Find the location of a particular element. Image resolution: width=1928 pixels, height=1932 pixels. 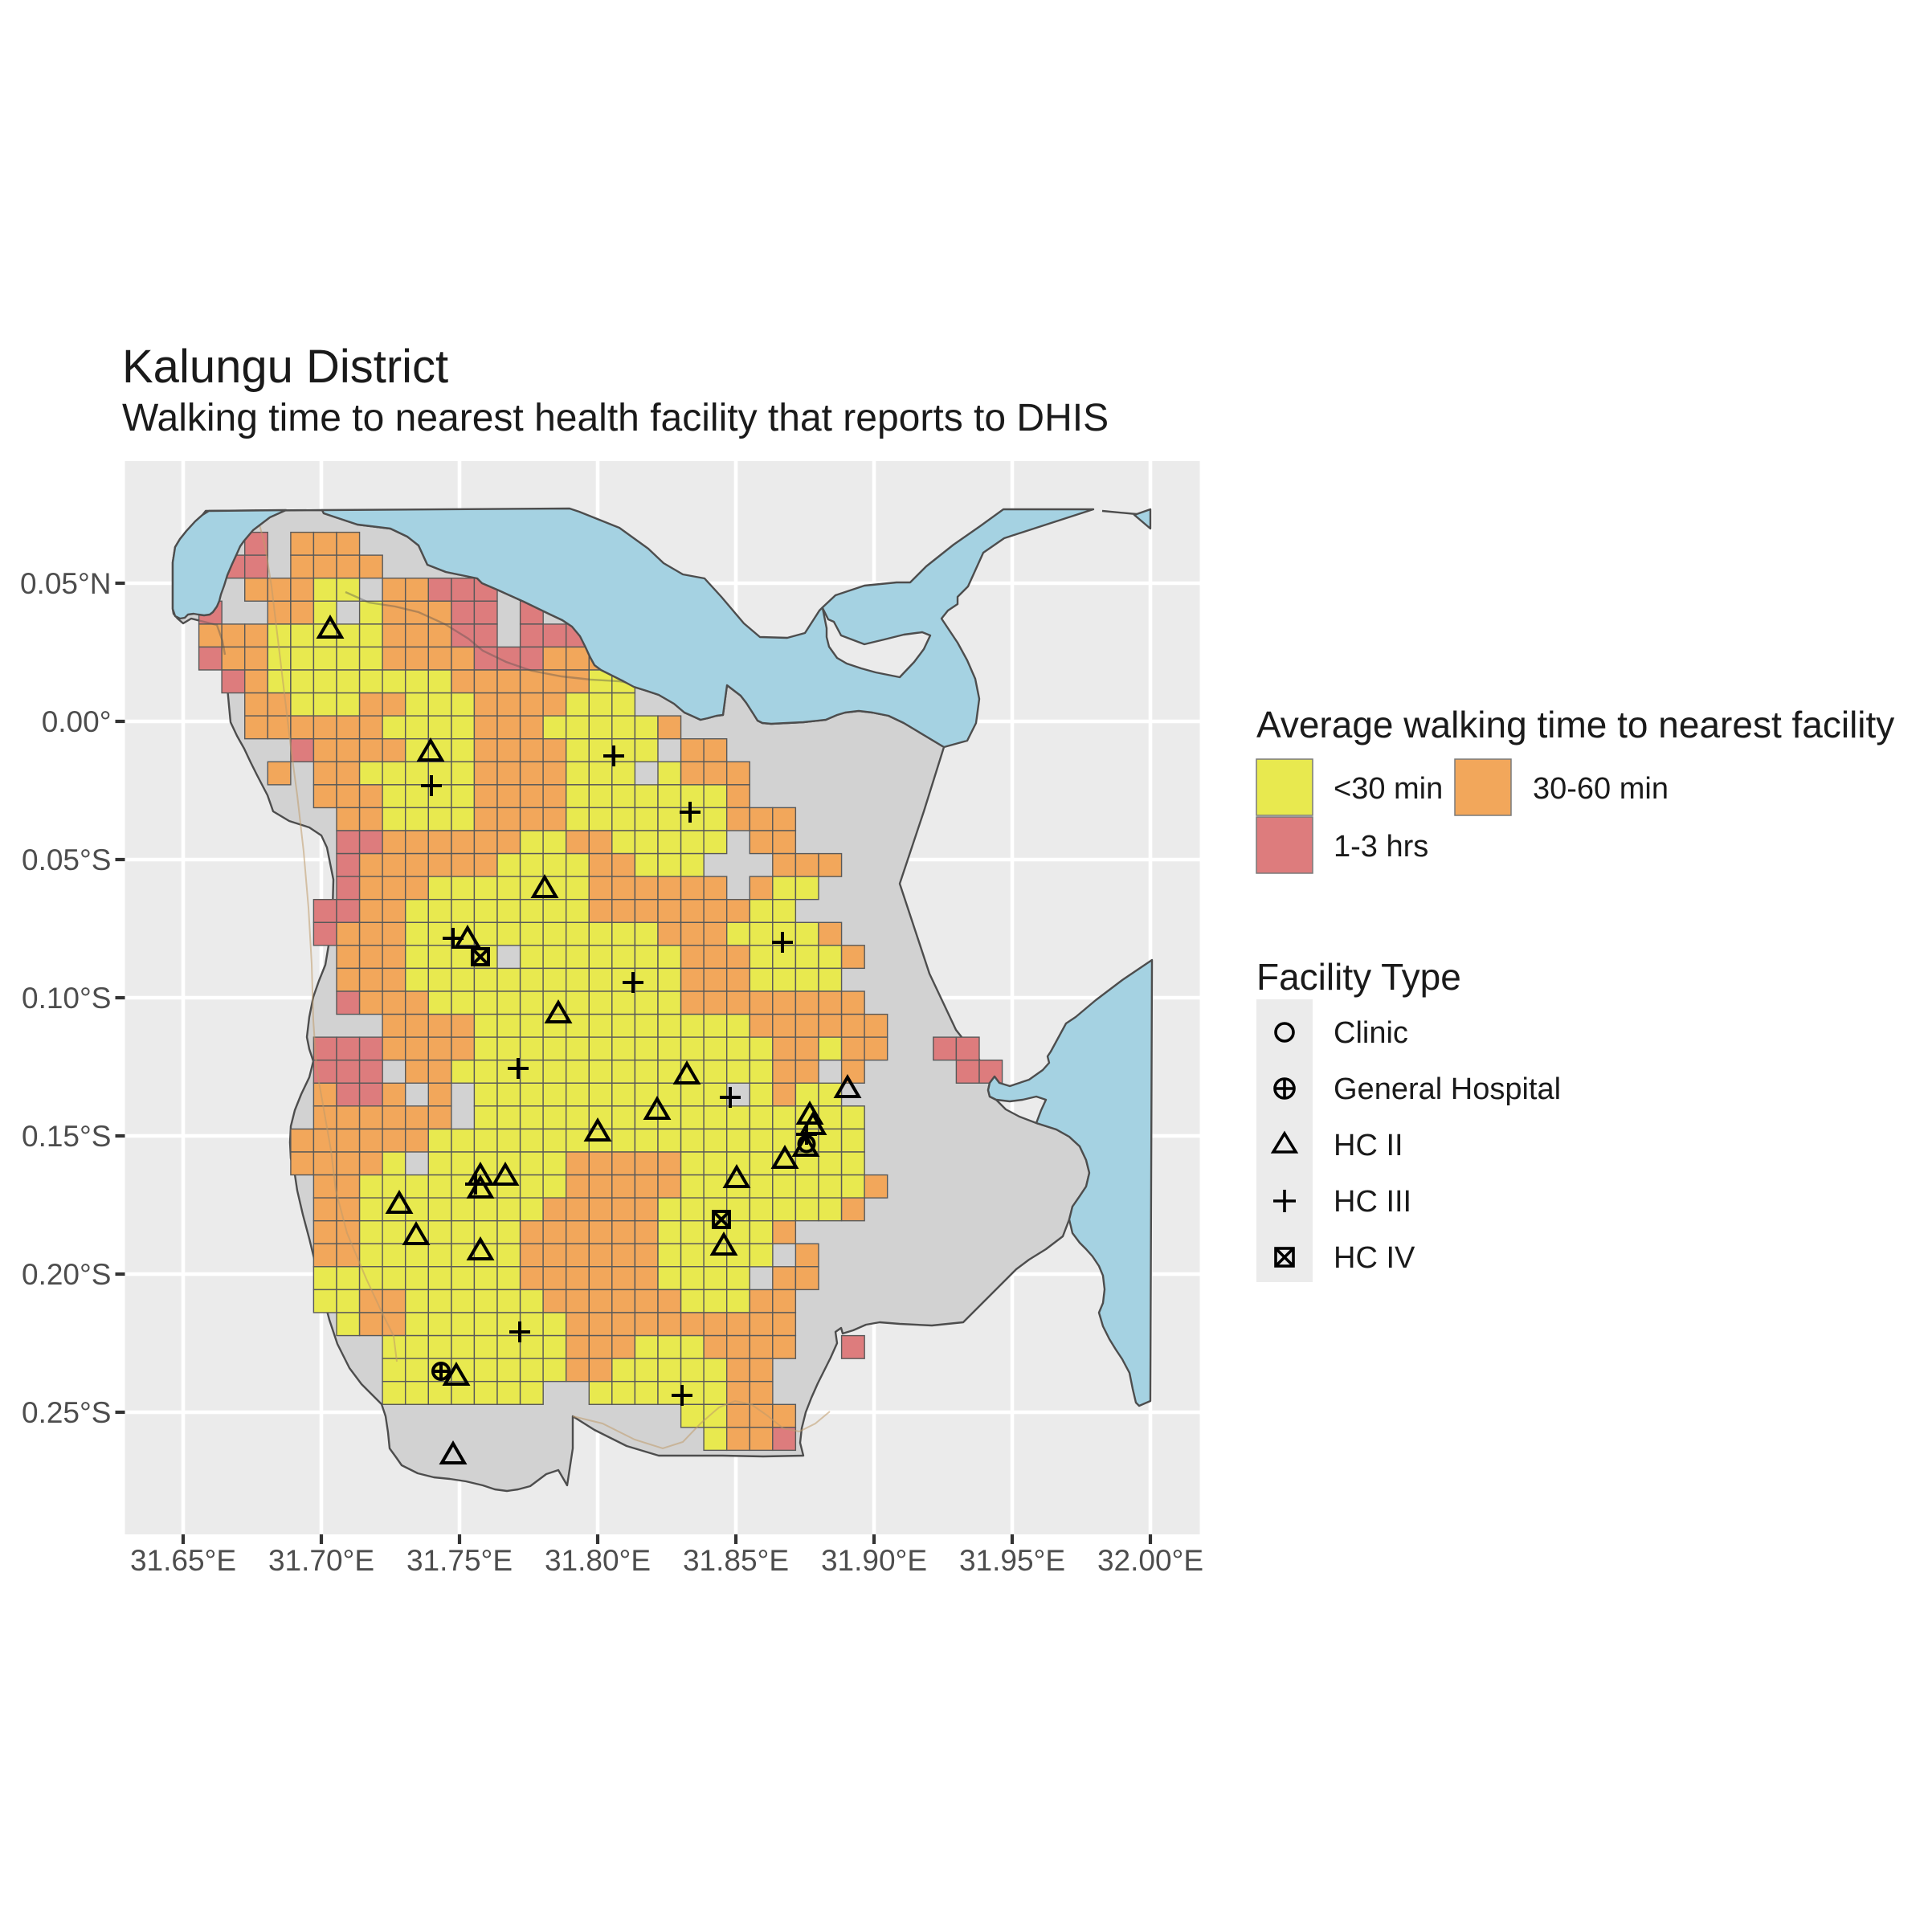

svg-text: 32.00°E is located at coordinates (1150, 1561).